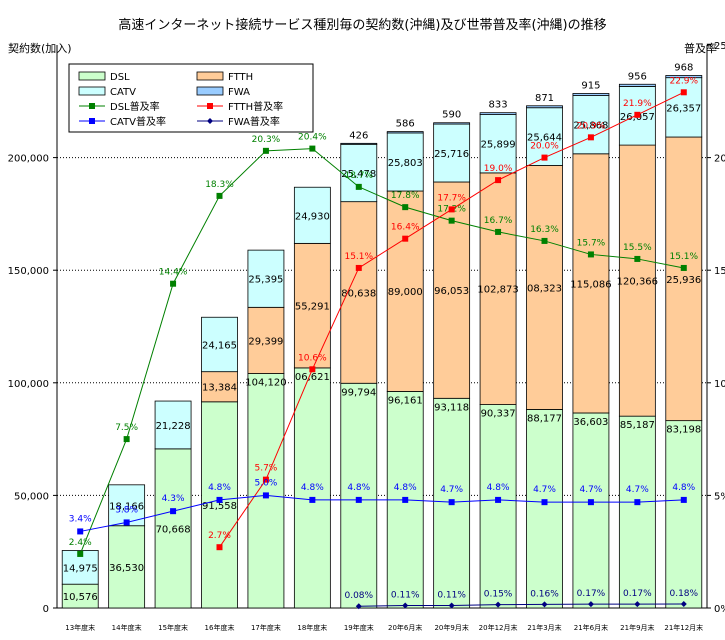 This screenshot has width=725, height=640. What do you see at coordinates (240, 77) in the screenshot?
I see `legend-label: FTTH` at bounding box center [240, 77].